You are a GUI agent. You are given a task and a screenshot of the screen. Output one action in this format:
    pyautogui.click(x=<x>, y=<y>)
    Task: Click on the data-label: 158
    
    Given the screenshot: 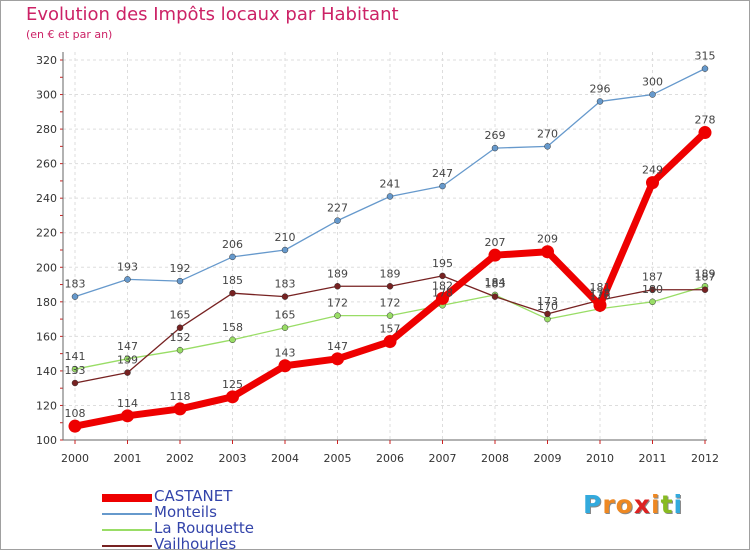 What is the action you would take?
    pyautogui.click(x=232, y=327)
    